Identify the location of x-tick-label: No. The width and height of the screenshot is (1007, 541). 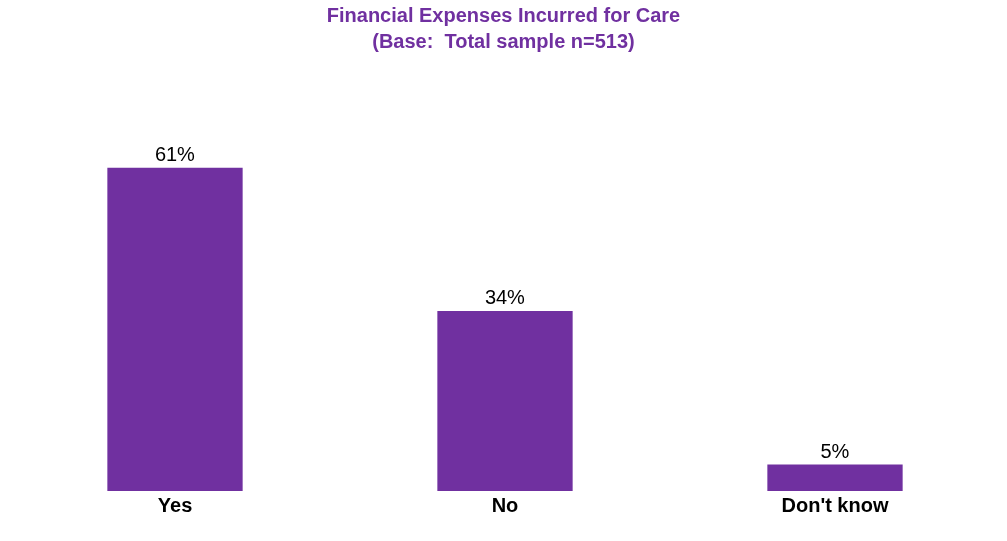
(505, 505).